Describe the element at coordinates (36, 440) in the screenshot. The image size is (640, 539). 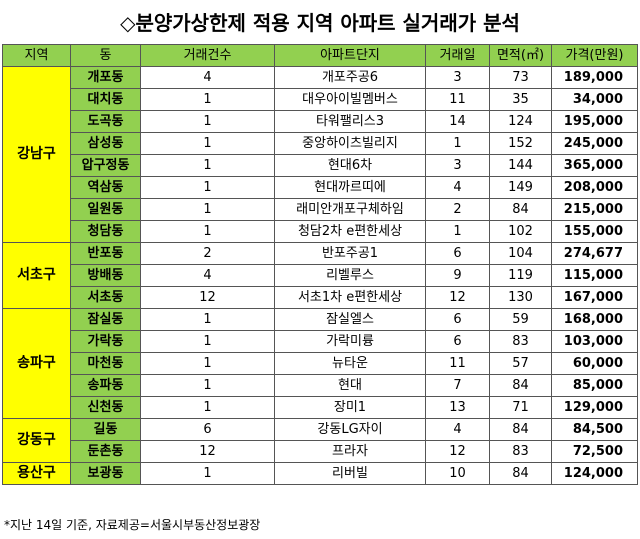
I see `region-cell: 강동구` at that location.